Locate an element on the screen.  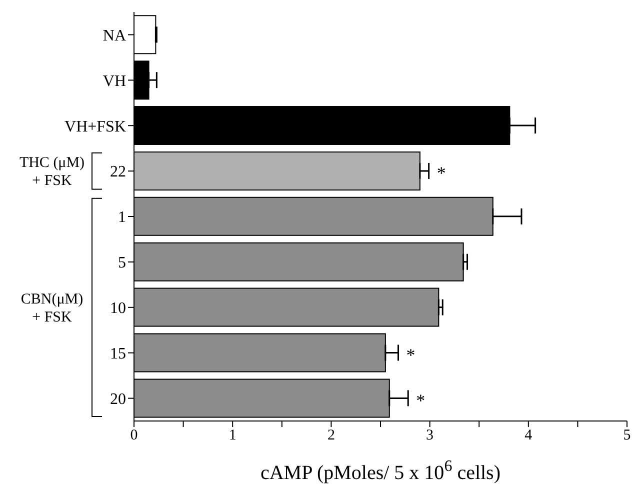
y-tick-label: NA is located at coordinates (114, 35).